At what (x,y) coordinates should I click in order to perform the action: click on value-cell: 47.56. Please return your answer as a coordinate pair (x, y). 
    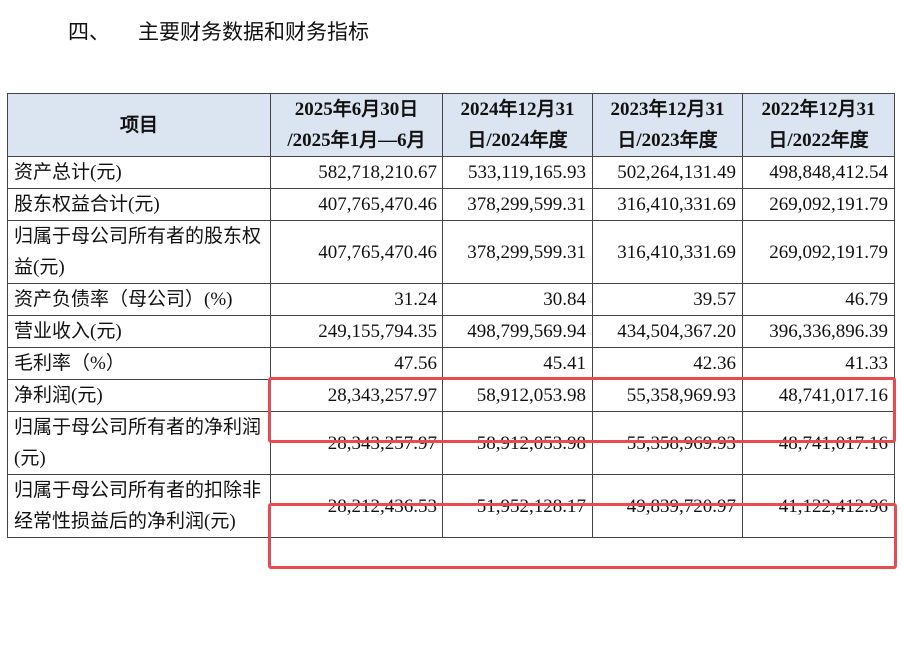
    Looking at the image, I should click on (356, 363).